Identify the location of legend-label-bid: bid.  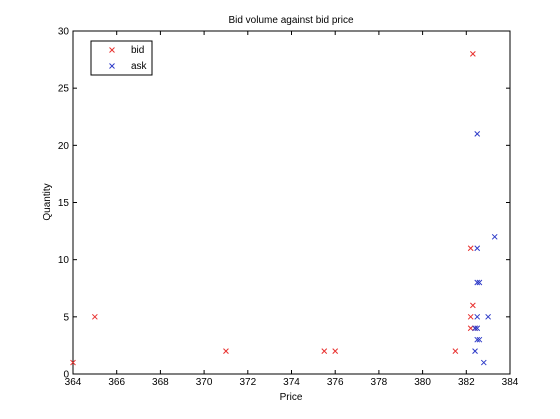
(137, 50).